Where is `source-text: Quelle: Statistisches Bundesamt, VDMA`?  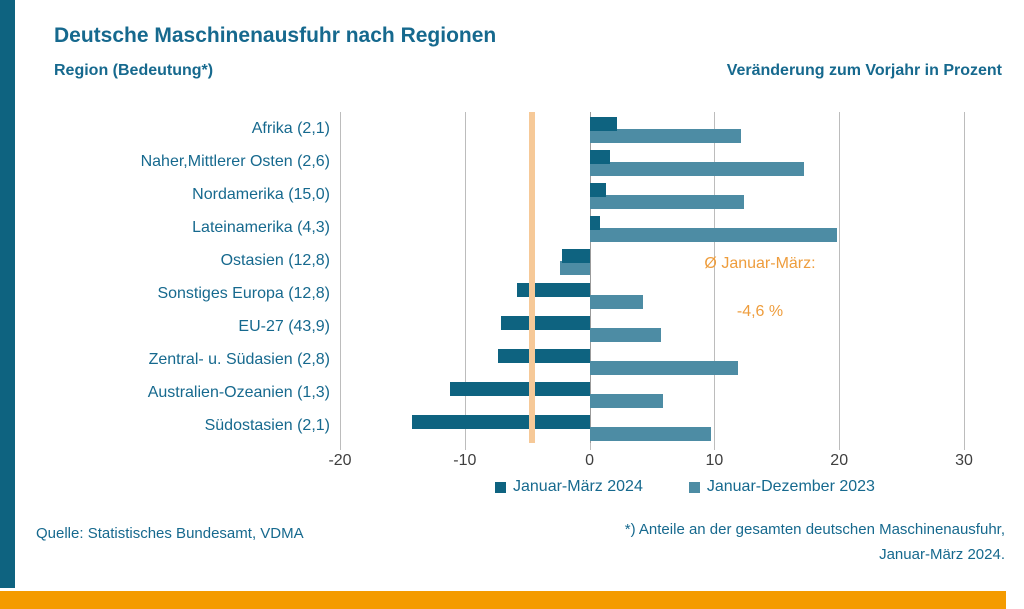 source-text: Quelle: Statistisches Bundesamt, VDMA is located at coordinates (170, 533).